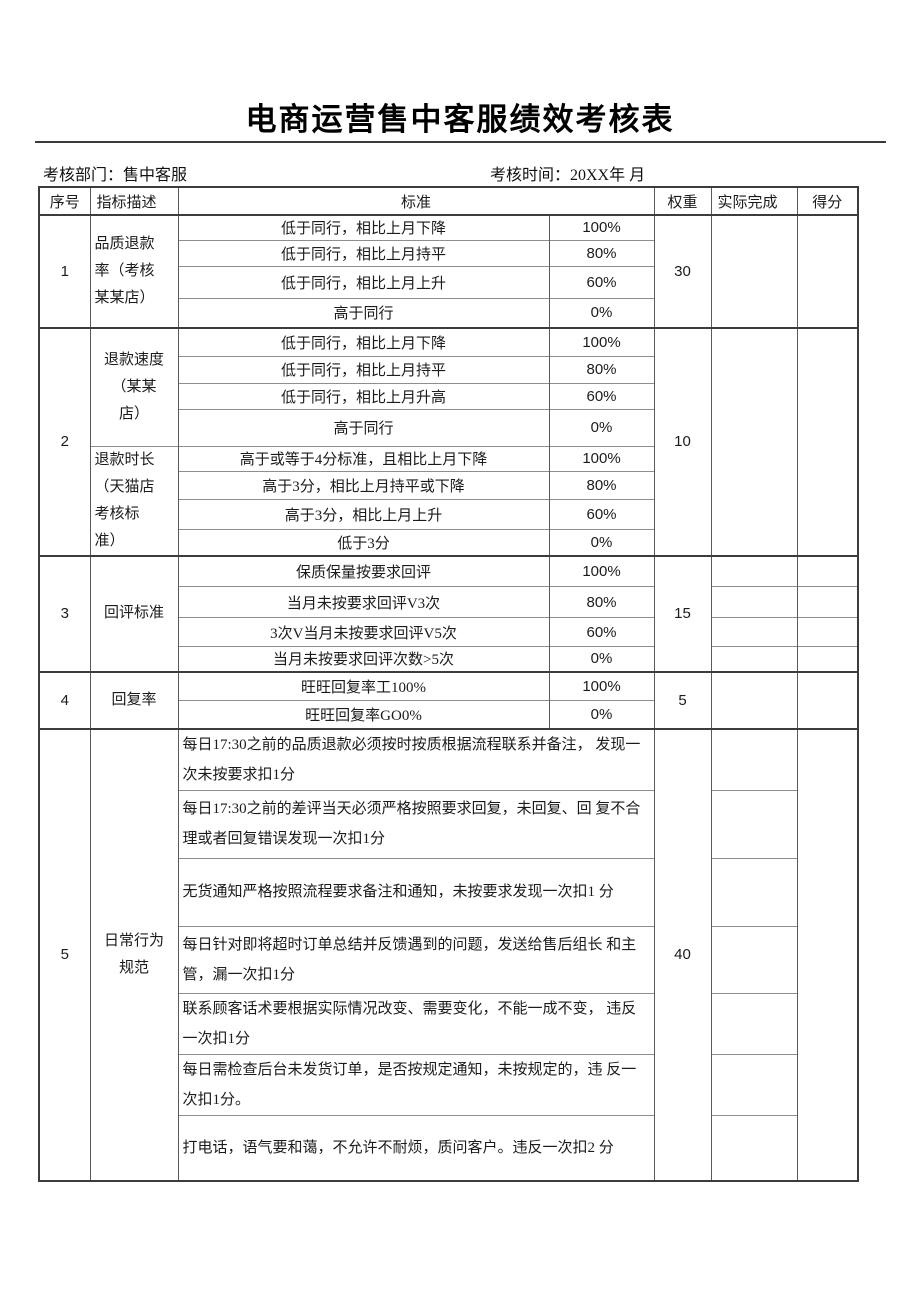 Image resolution: width=920 pixels, height=1301 pixels. Describe the element at coordinates (363, 570) in the screenshot. I see `standard-cell: 保质保量按要求回评` at that location.